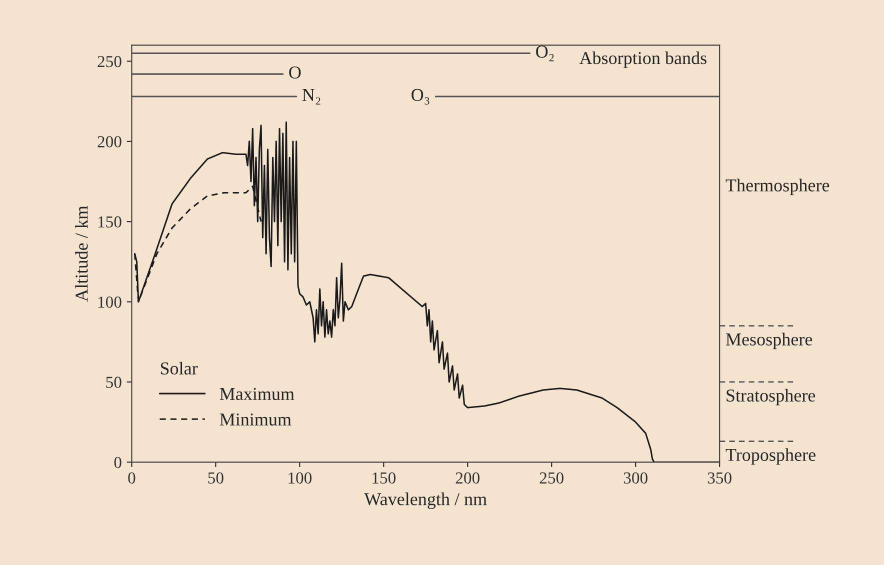  Describe the element at coordinates (425, 500) in the screenshot. I see `x-axis-title: Wavelength / nm` at that location.